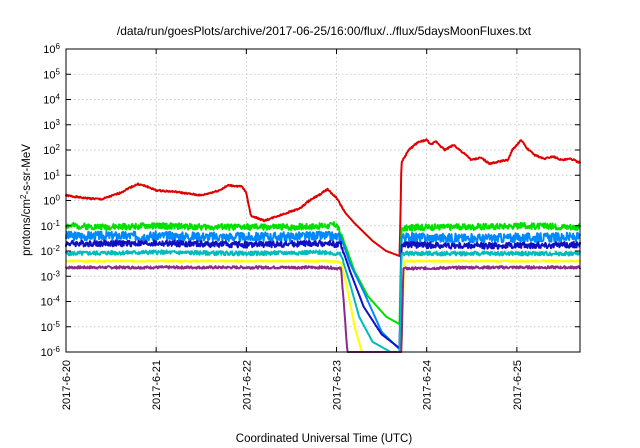 Image resolution: width=640 pixels, height=448 pixels. What do you see at coordinates (51, 251) in the screenshot?
I see `y-tick-label: 10⁻²` at bounding box center [51, 251].